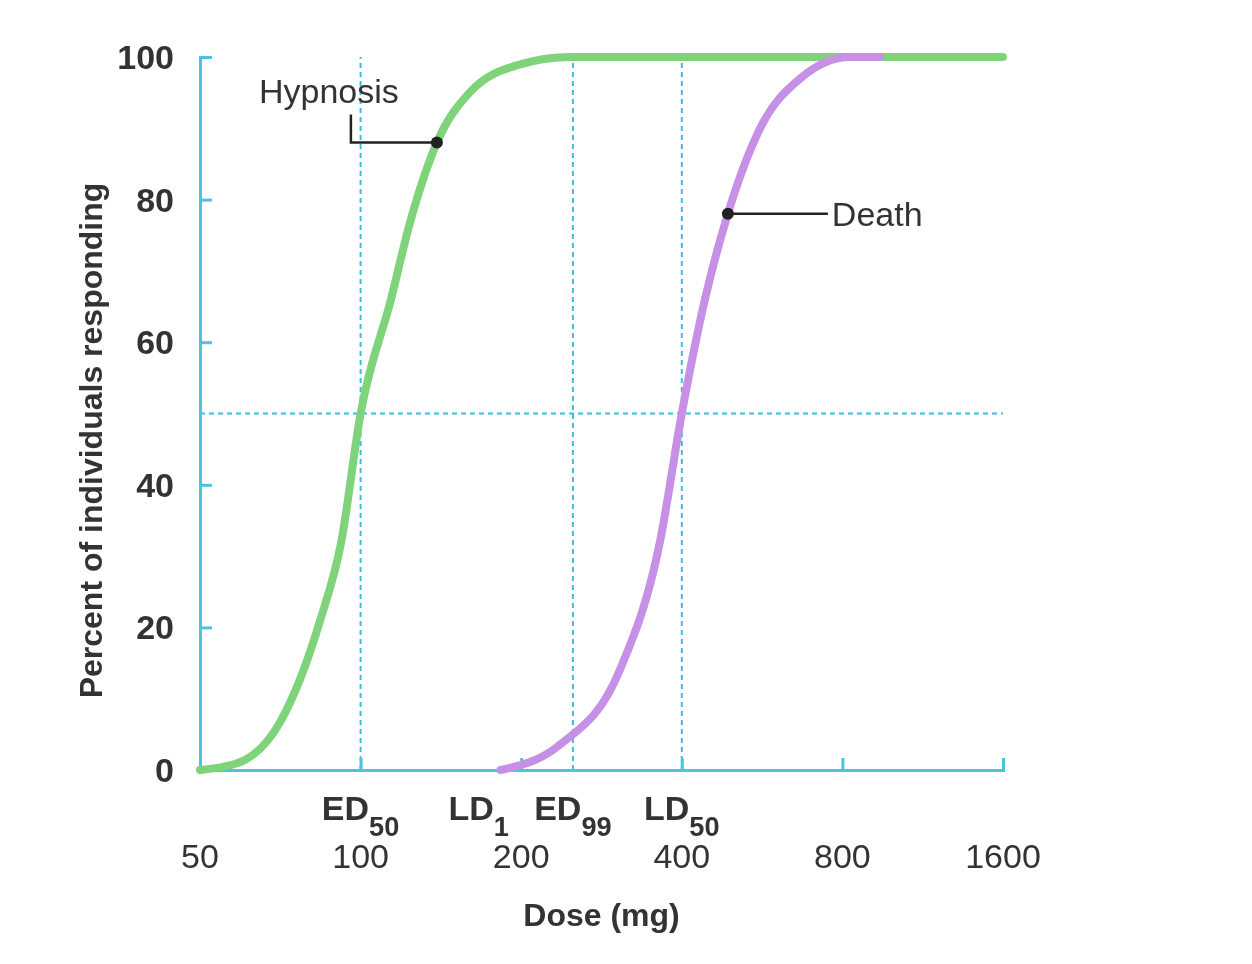 Image resolution: width=1252 pixels, height=964 pixels. I want to click on y-tick-label: 0, so click(164, 770).